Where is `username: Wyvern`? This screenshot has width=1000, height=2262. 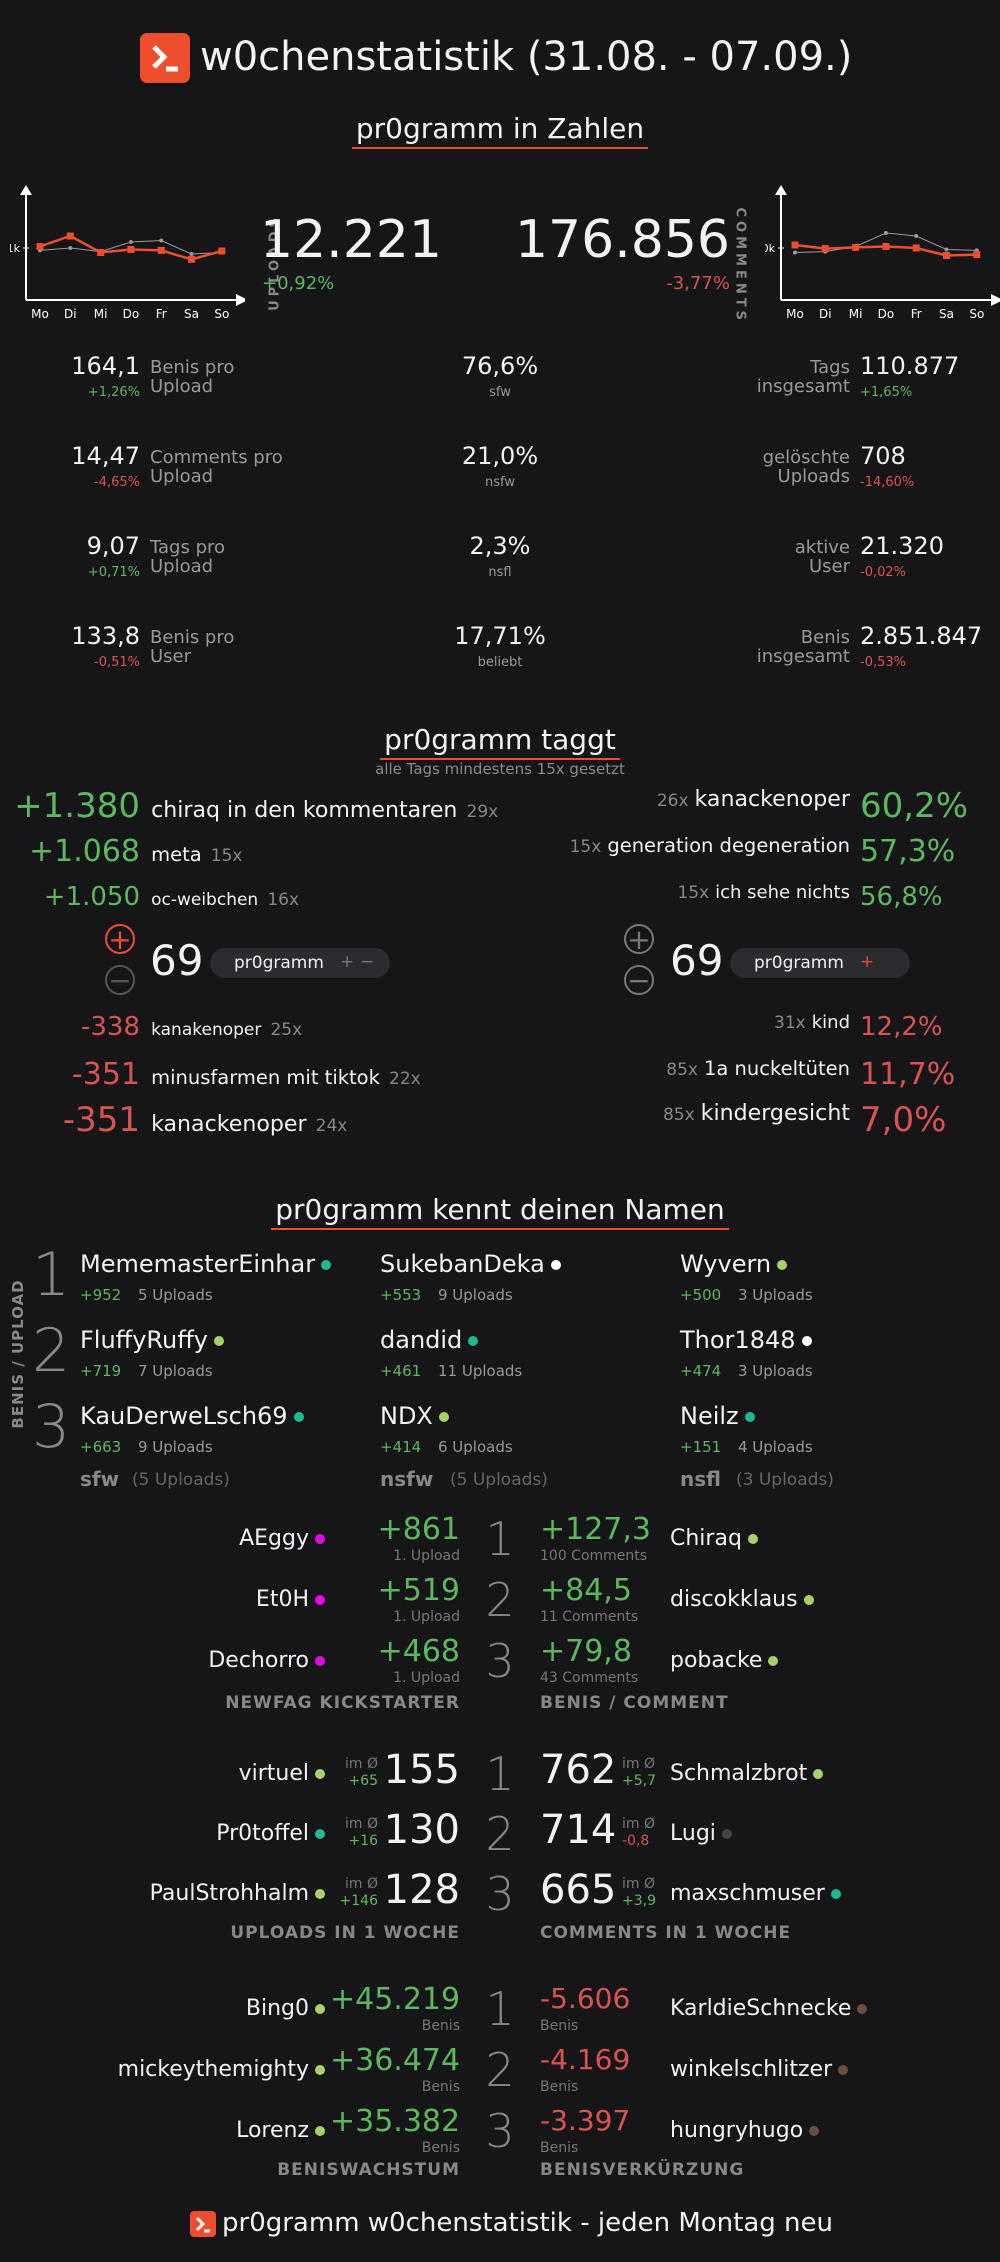 username: Wyvern is located at coordinates (726, 1264).